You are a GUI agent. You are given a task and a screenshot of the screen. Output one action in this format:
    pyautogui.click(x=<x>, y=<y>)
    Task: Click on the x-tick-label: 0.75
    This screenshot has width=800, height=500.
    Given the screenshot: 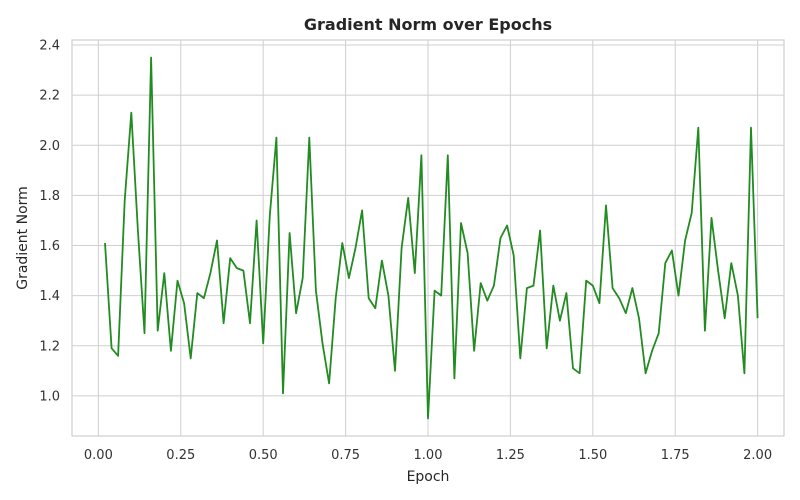 What is the action you would take?
    pyautogui.click(x=345, y=455)
    